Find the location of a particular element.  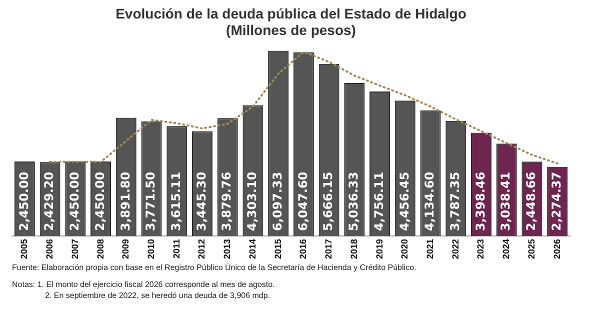

data-label: 3,879.76 is located at coordinates (227, 201).